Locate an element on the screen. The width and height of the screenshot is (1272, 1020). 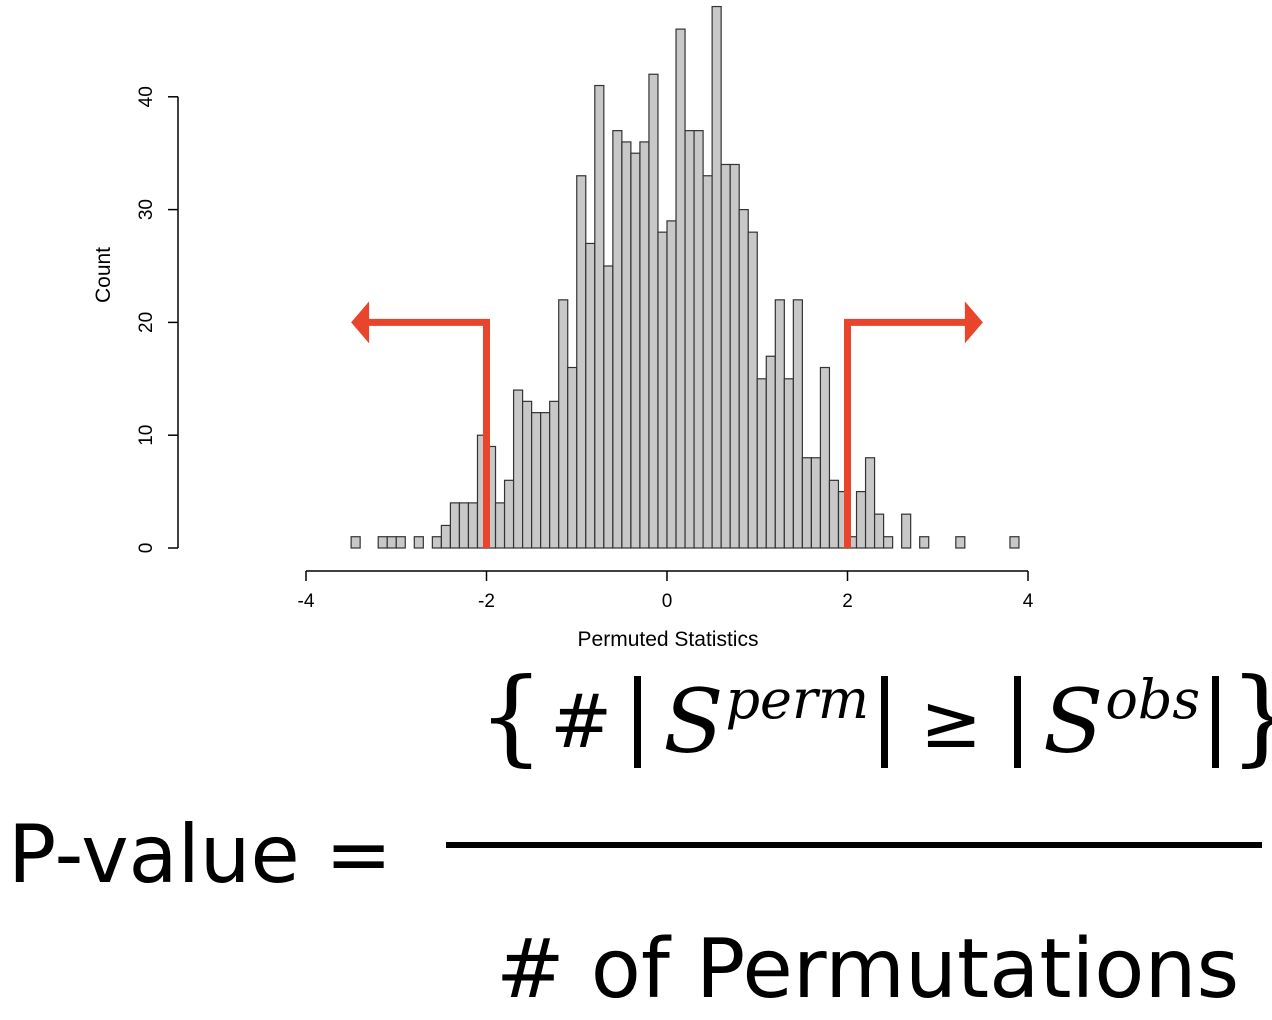
x-tick-label: -4 is located at coordinates (306, 601).